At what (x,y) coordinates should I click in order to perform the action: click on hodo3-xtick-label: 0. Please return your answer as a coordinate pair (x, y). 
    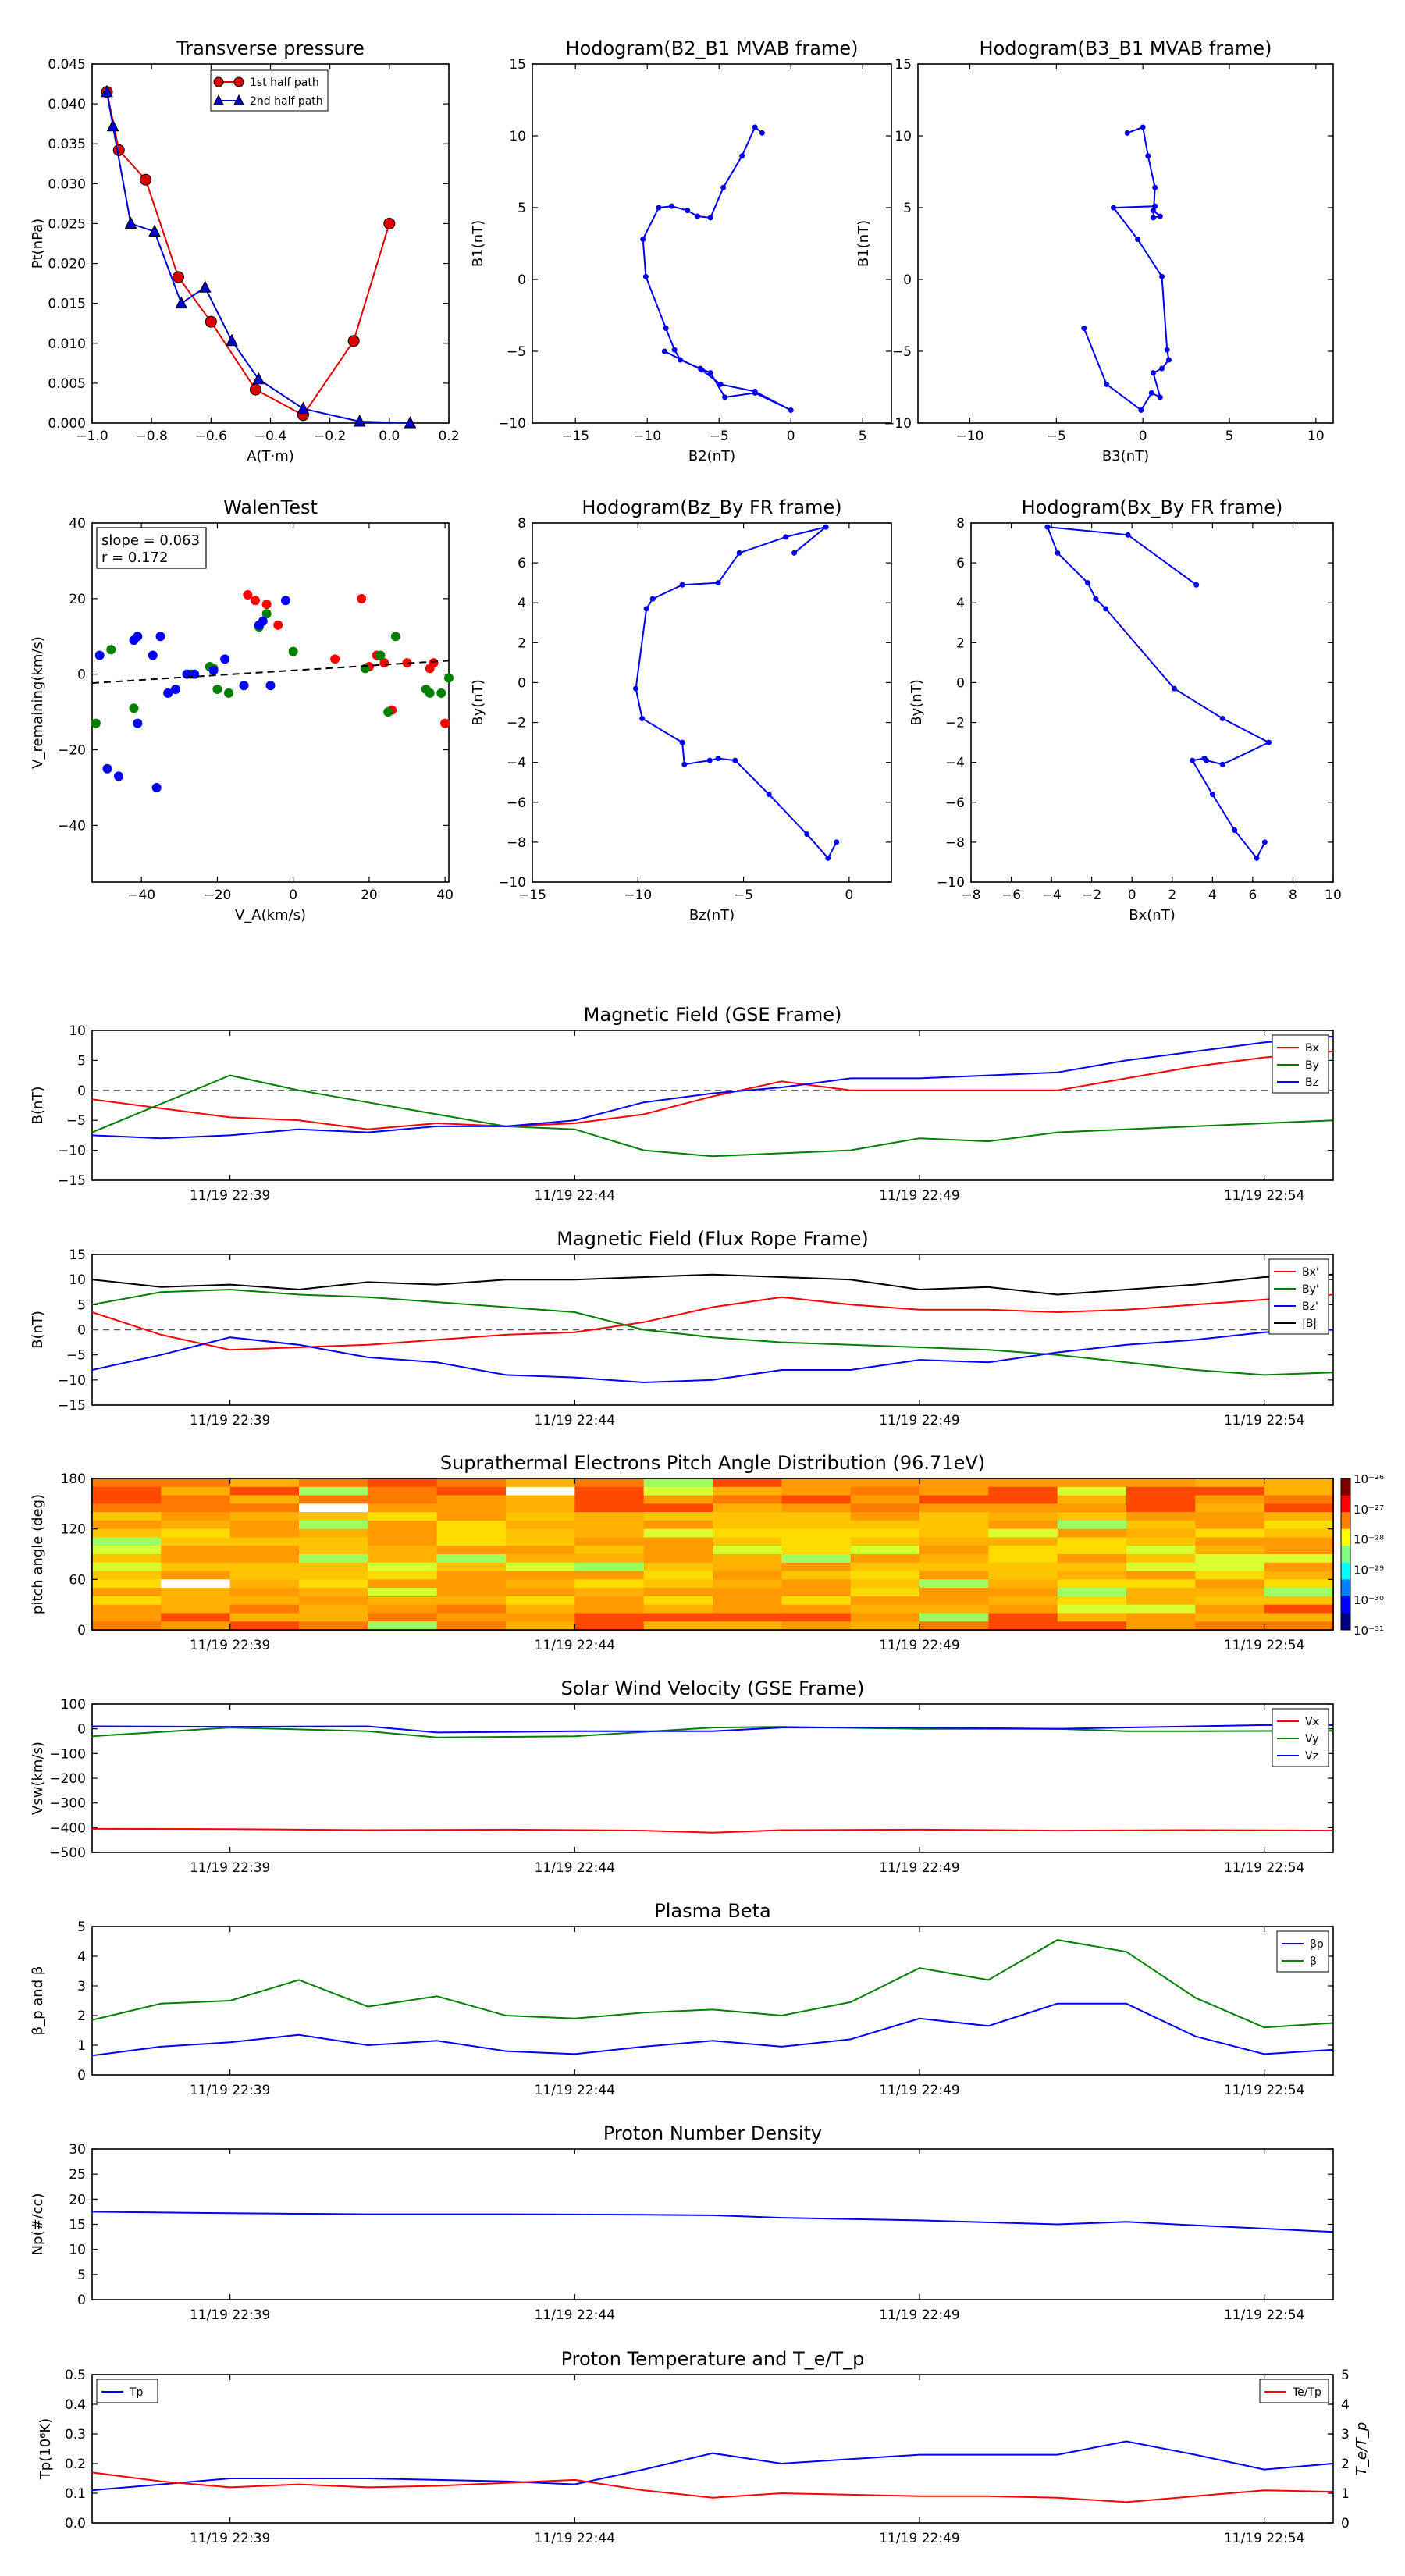
    Looking at the image, I should click on (849, 895).